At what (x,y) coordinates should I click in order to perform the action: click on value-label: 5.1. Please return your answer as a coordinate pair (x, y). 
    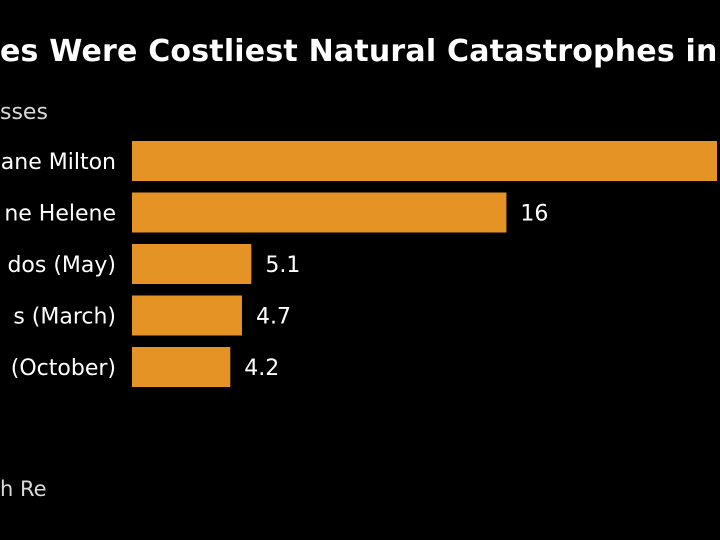
    Looking at the image, I should click on (282, 265).